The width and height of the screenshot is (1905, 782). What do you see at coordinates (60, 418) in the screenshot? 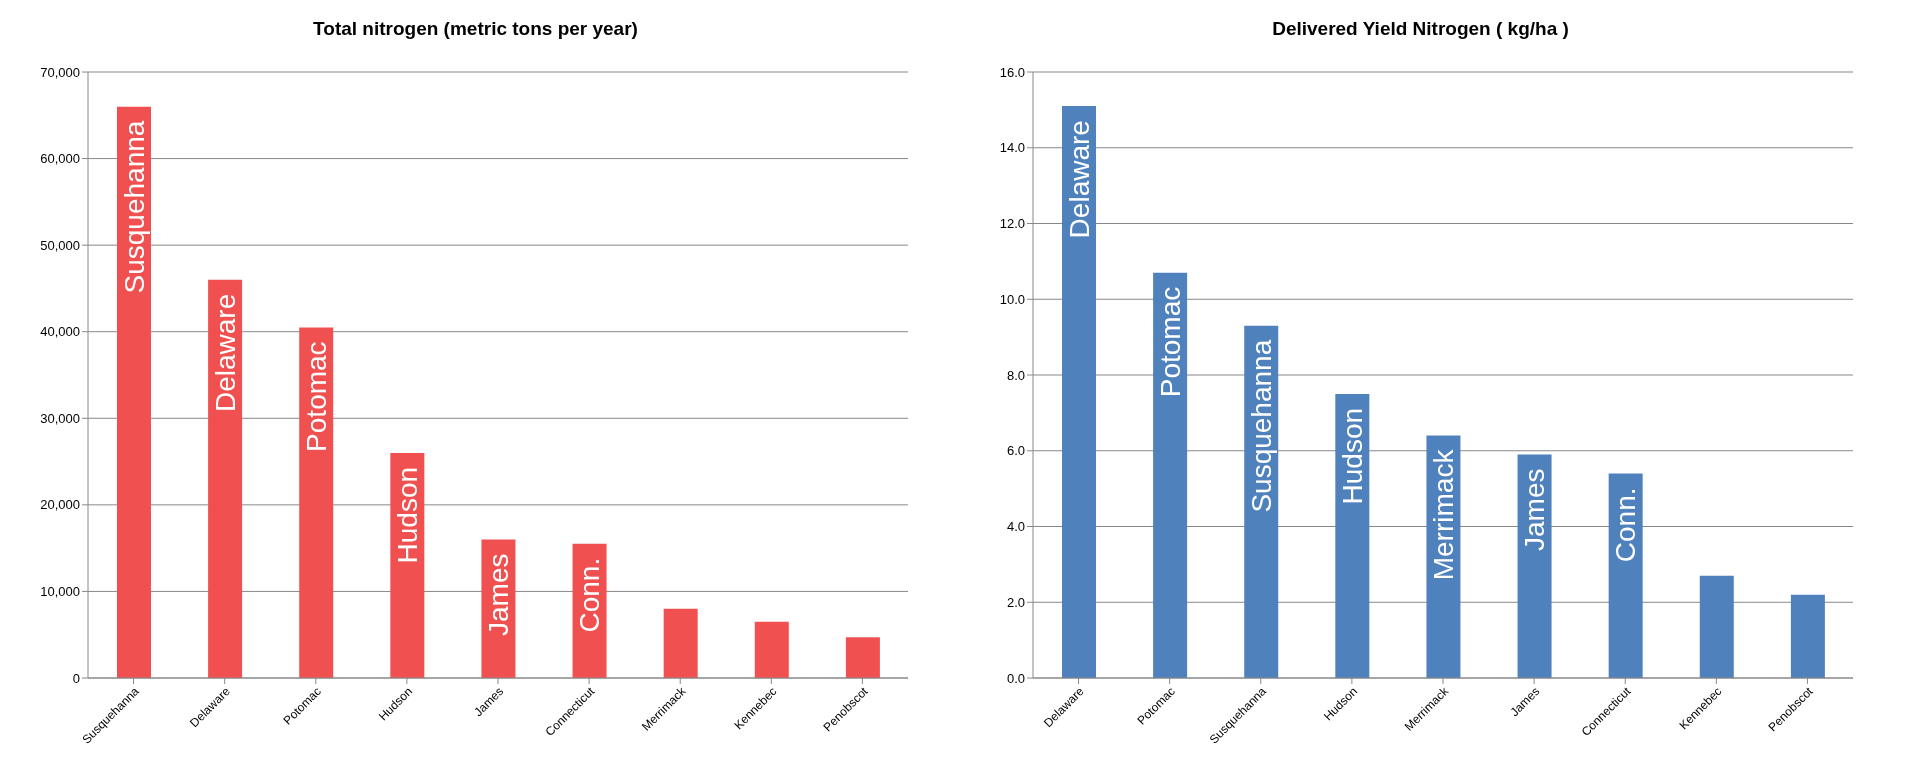
I see `y-tick-label: 30,000` at bounding box center [60, 418].